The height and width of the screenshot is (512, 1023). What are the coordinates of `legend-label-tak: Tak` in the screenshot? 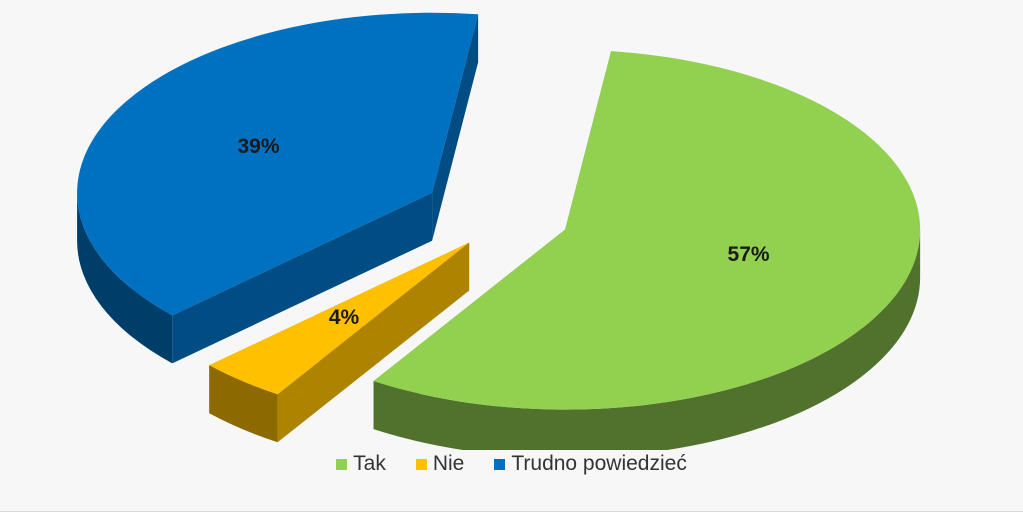 It's located at (369, 463).